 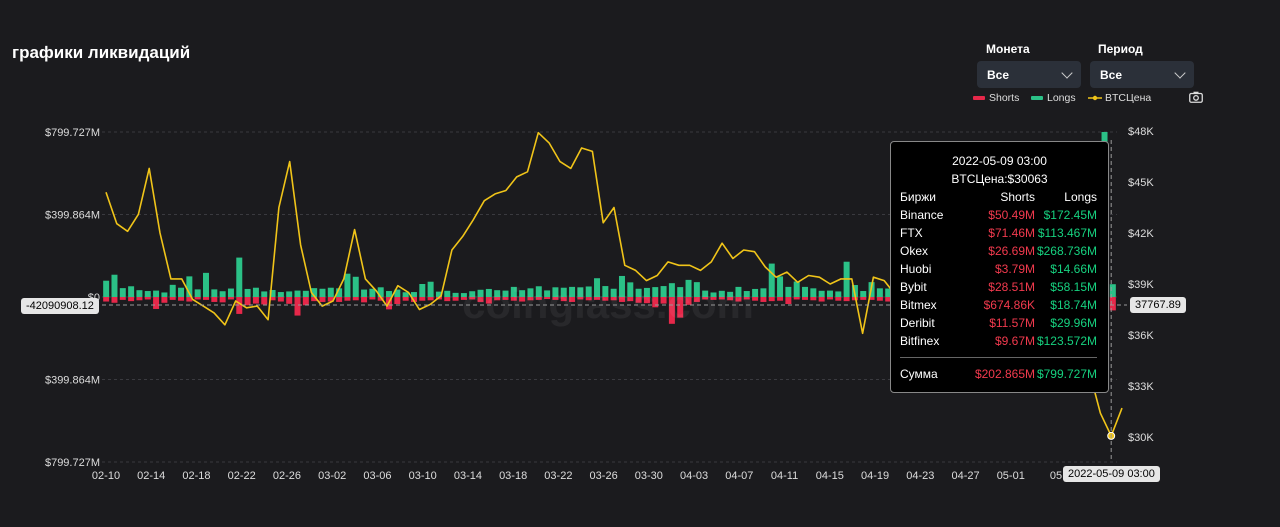 What do you see at coordinates (1029, 74) in the screenshot?
I see `coin-select: Все` at bounding box center [1029, 74].